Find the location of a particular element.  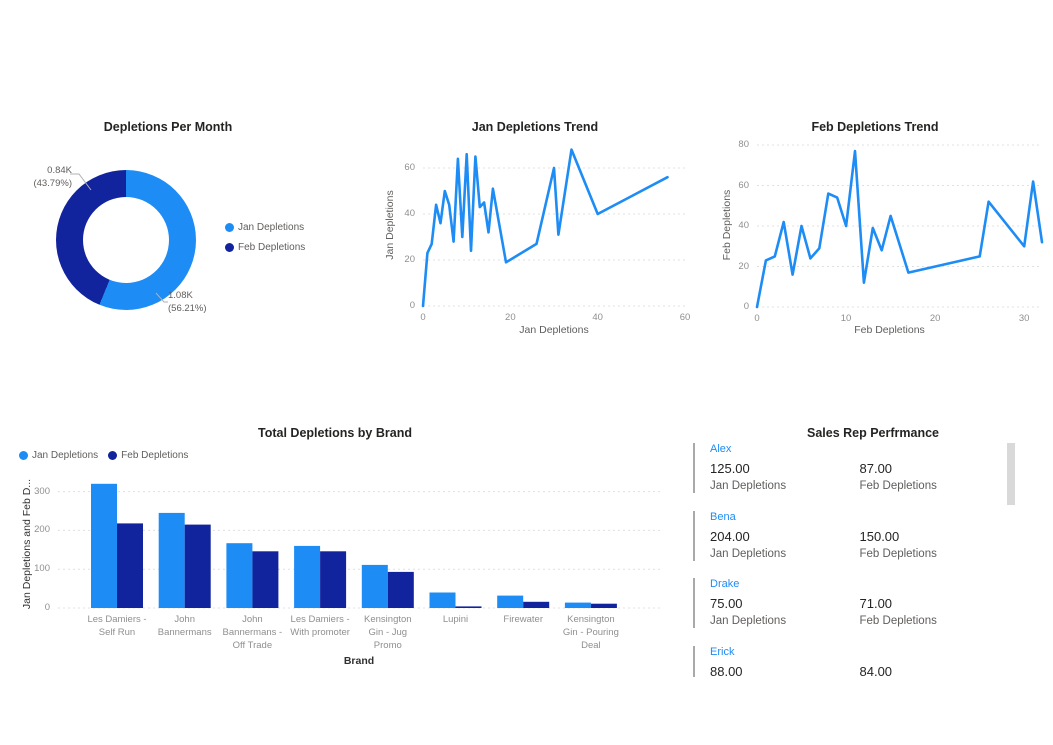

callout-percent: (56.21%) is located at coordinates (187, 308).